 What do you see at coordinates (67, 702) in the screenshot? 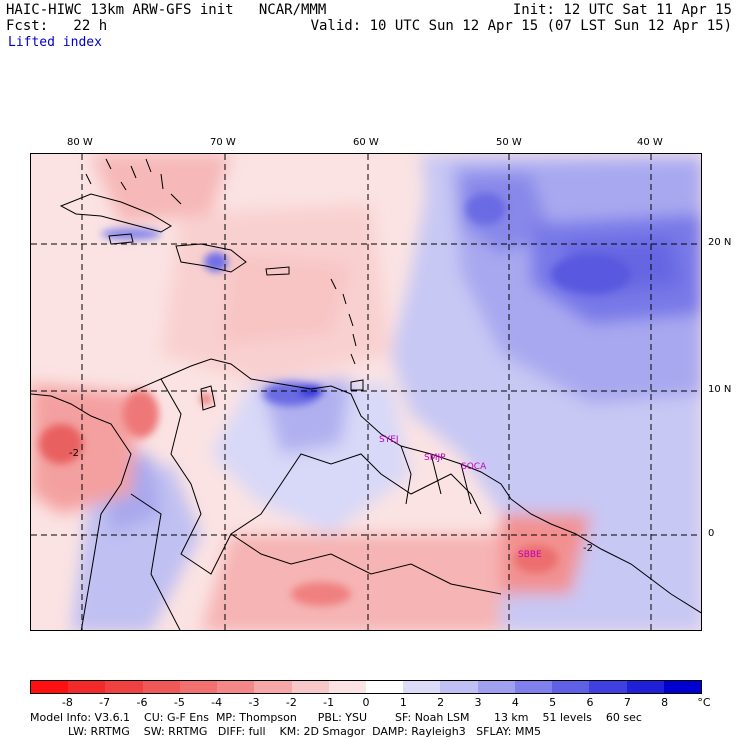
I see `colorbar-tick-label: -8` at bounding box center [67, 702].